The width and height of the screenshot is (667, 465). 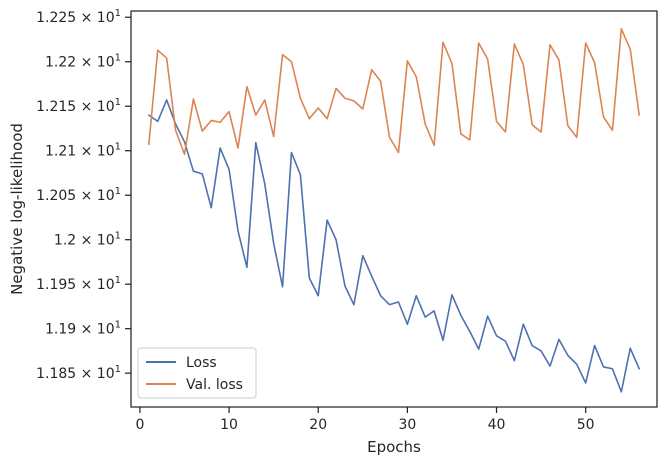 I want to click on y-tick-label: 1.2 × 10¹, so click(x=87, y=240).